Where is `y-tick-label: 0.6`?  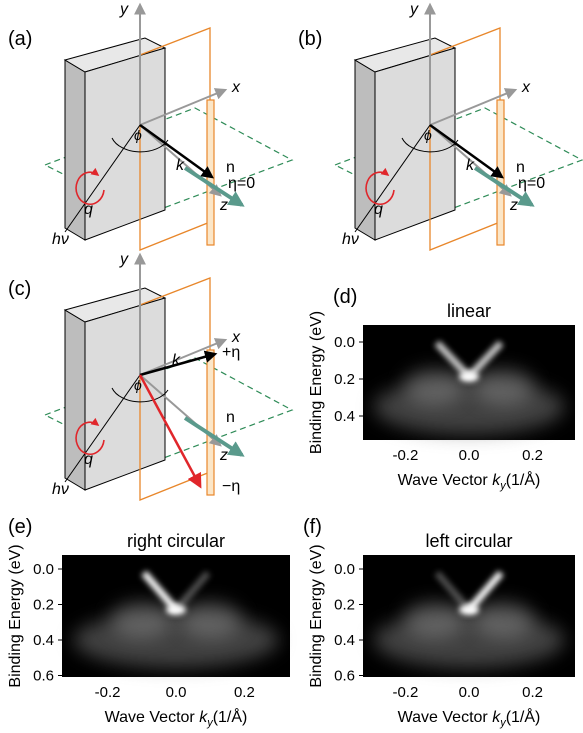
y-tick-label: 0.6 is located at coordinates (344, 676).